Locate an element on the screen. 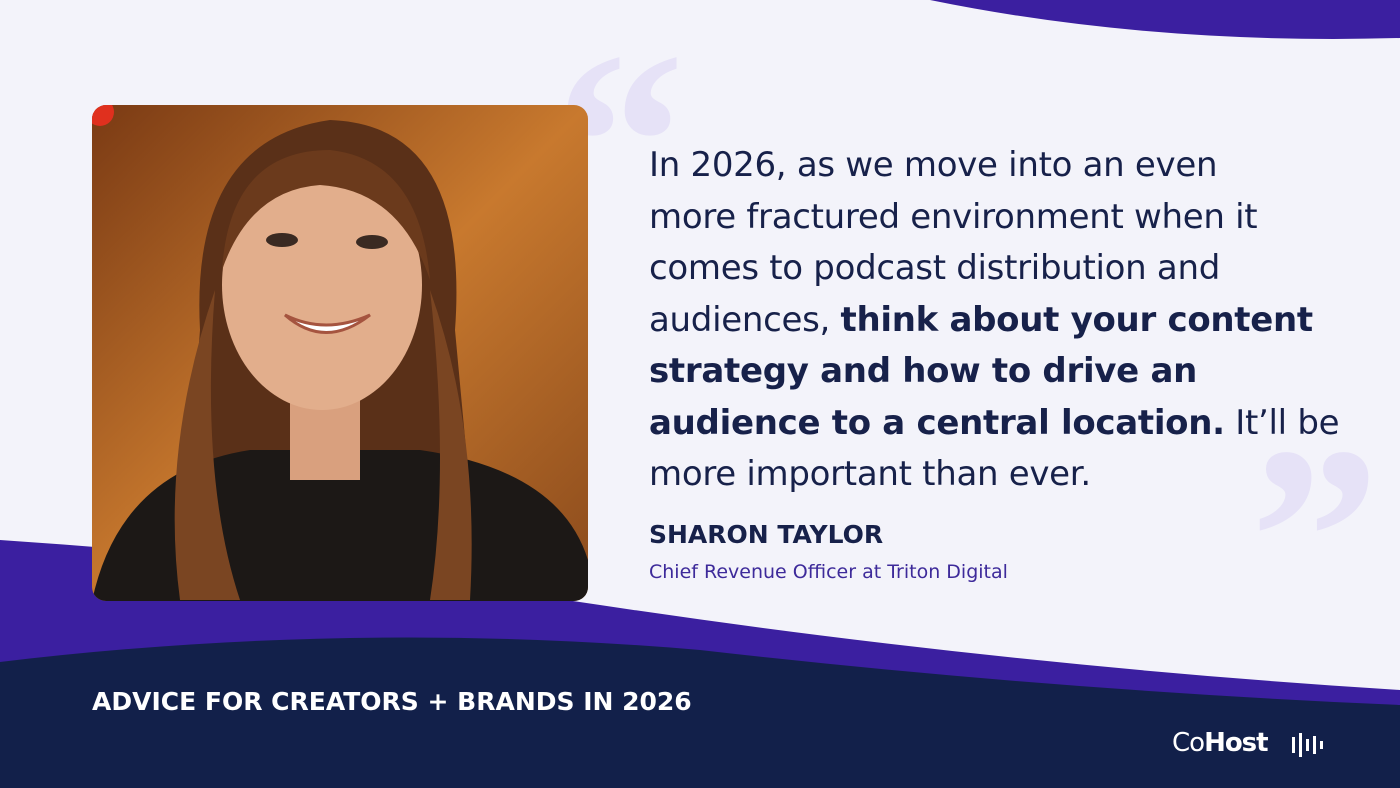 The height and width of the screenshot is (788, 1400). quote-line: more fractured environment when it is located at coordinates (1019, 218).